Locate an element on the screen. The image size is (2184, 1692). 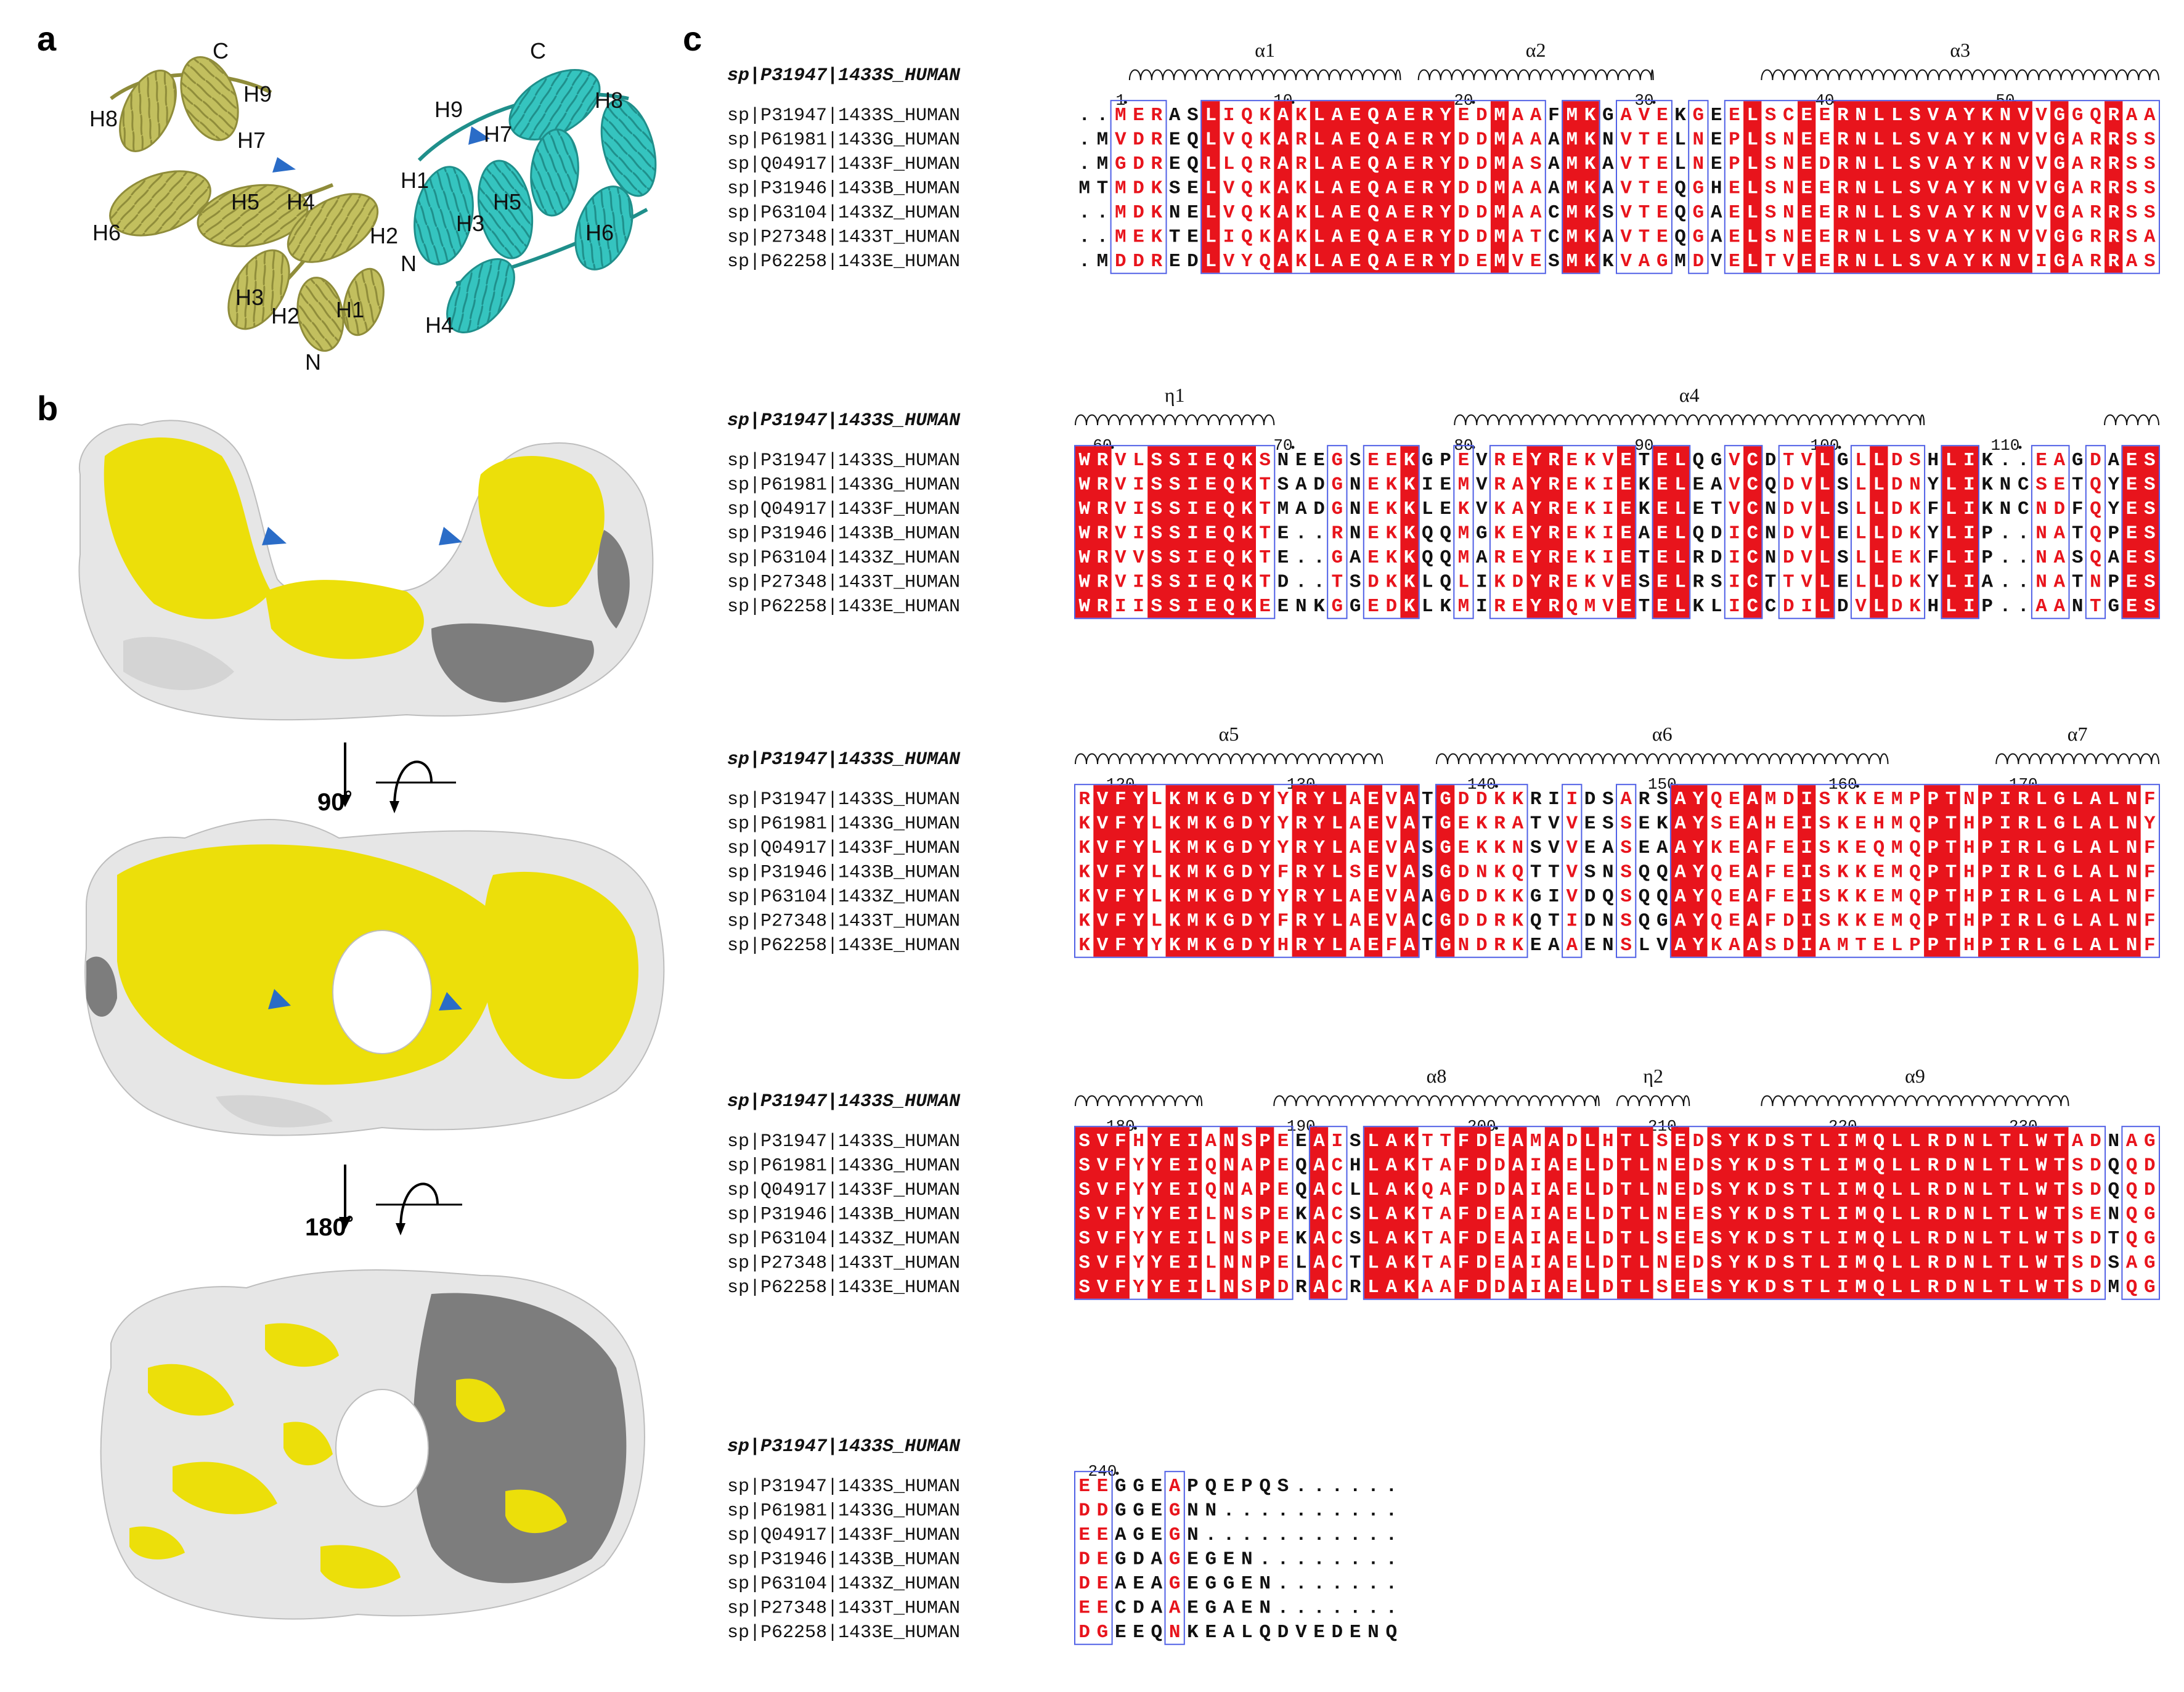
reference-sequence-name: sp|P31947|1433S_HUMAN is located at coordinates (844, 420).